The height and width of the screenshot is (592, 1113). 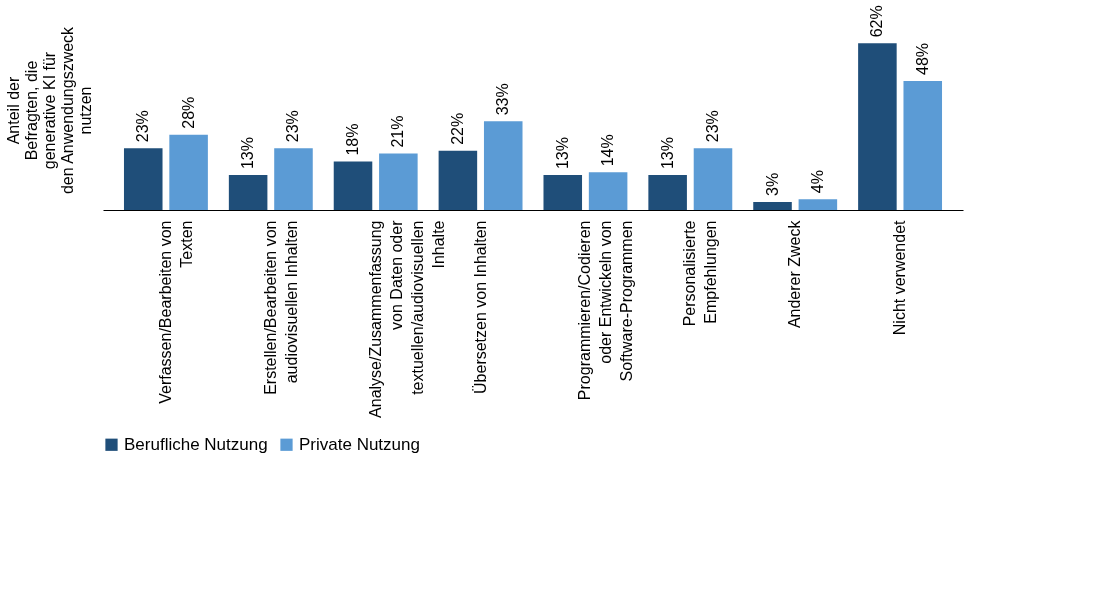 I want to click on data-label: 22%, so click(x=457, y=128).